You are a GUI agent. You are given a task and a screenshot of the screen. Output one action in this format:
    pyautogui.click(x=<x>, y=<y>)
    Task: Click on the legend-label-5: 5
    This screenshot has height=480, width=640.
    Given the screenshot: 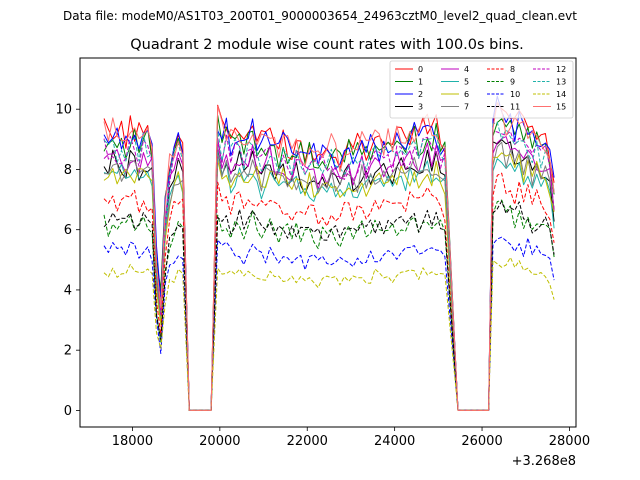 What is the action you would take?
    pyautogui.click(x=466, y=82)
    